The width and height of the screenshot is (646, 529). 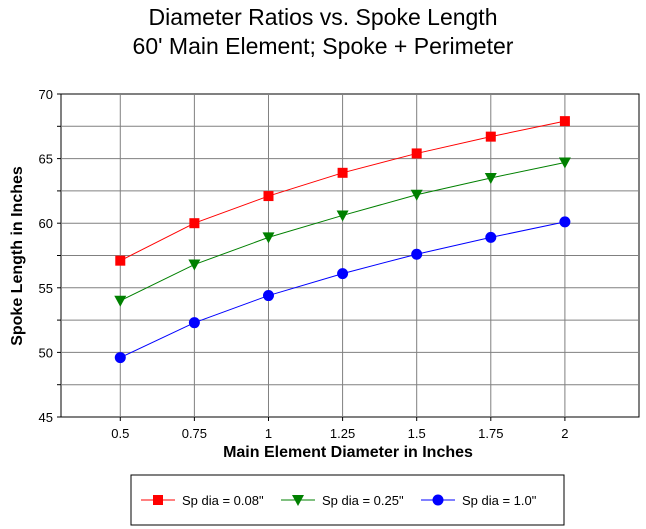 What do you see at coordinates (417, 433) in the screenshot?
I see `x-tick-label: 1.5` at bounding box center [417, 433].